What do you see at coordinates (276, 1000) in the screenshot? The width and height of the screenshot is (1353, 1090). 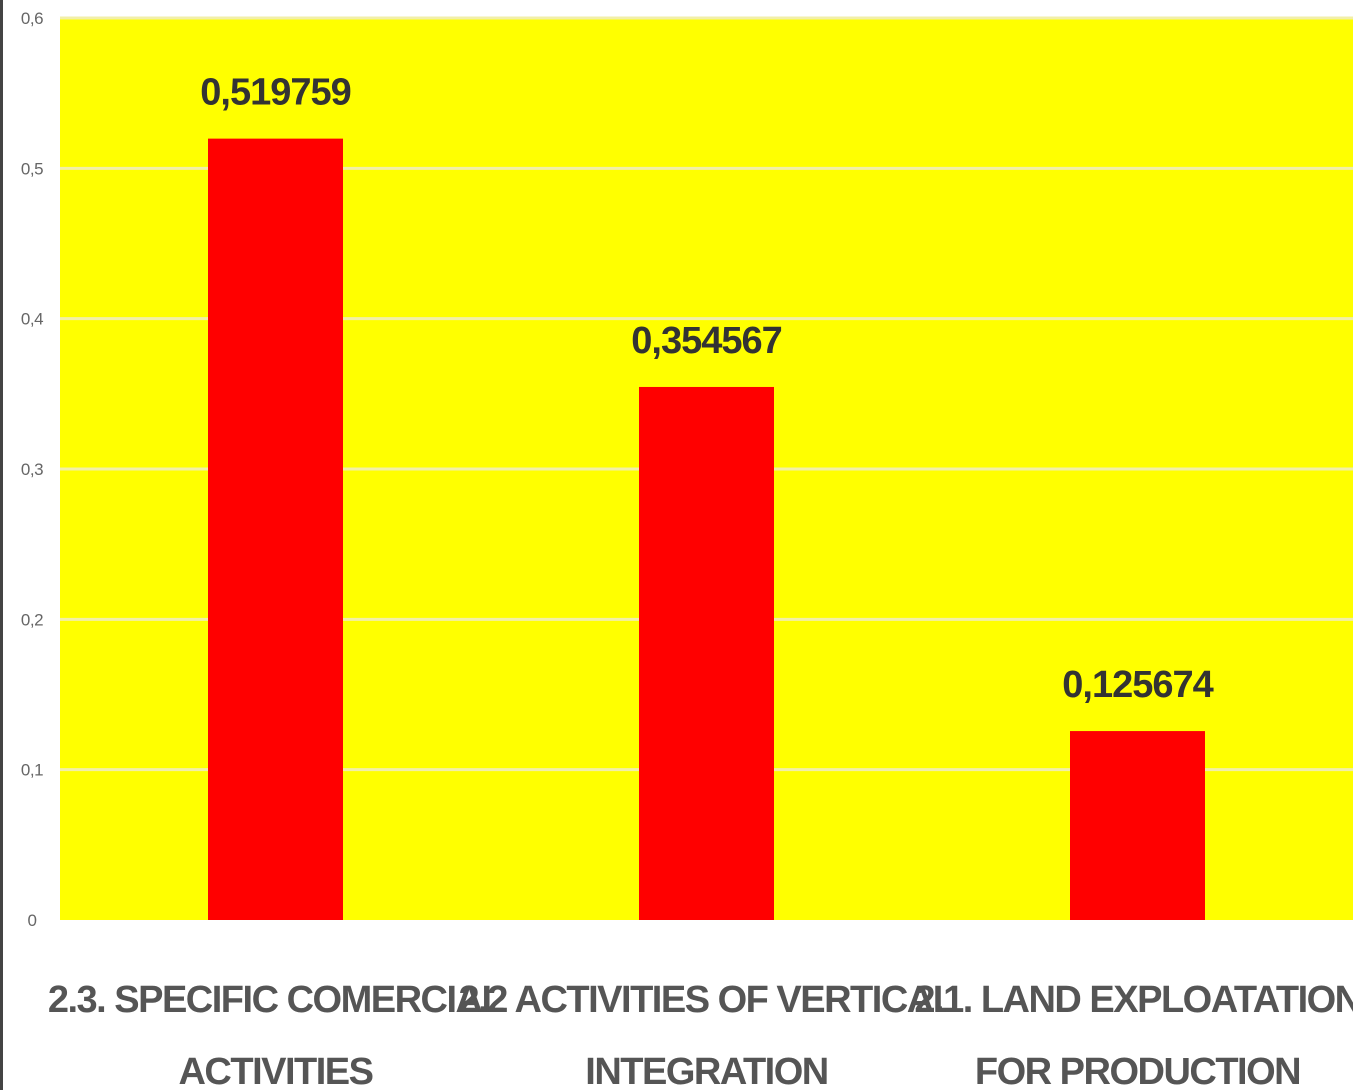 I see `x-category-label: 2.3. SPECIFIC COMERCIAL` at bounding box center [276, 1000].